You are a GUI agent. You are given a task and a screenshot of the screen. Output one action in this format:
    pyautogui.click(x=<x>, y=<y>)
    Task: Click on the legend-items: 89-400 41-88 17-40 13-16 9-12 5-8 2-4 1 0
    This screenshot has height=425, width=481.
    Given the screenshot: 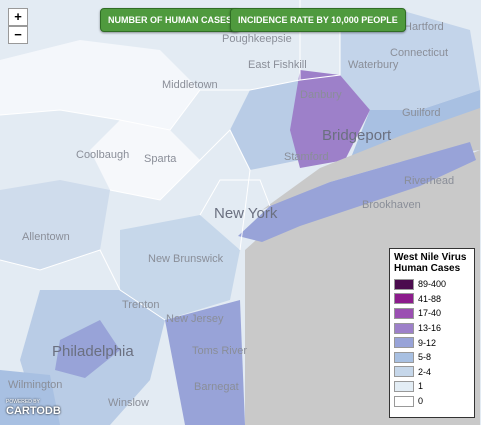 What is the action you would take?
    pyautogui.click(x=432, y=342)
    